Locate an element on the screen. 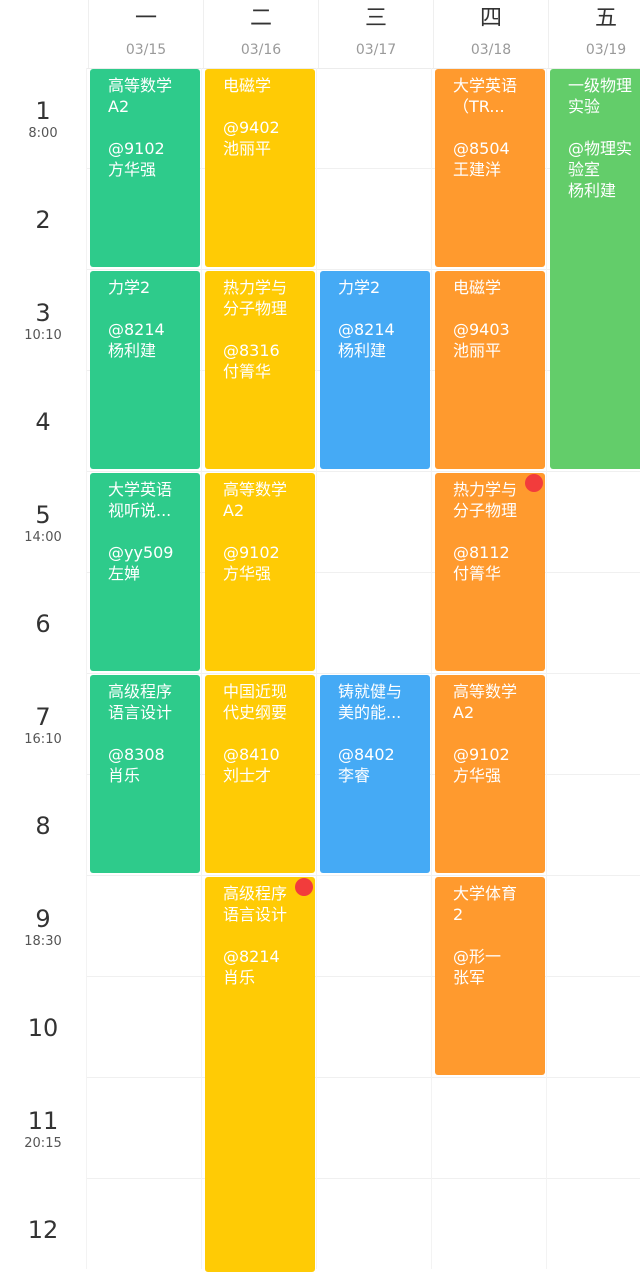 Image resolution: width=640 pixels, height=1280 pixels. period-start-time: 16:10 is located at coordinates (43, 739).